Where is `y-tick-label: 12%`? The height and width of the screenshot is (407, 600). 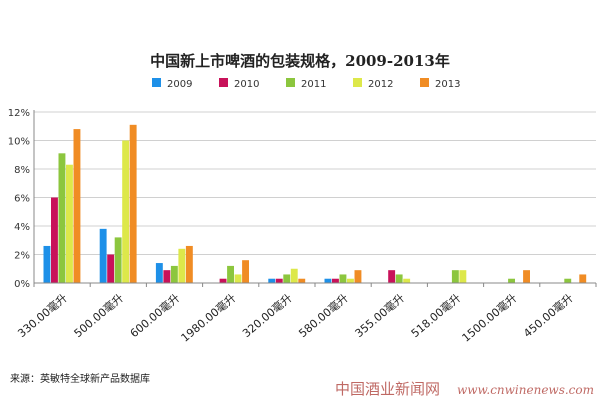
y-tick-label: 12% is located at coordinates (19, 113).